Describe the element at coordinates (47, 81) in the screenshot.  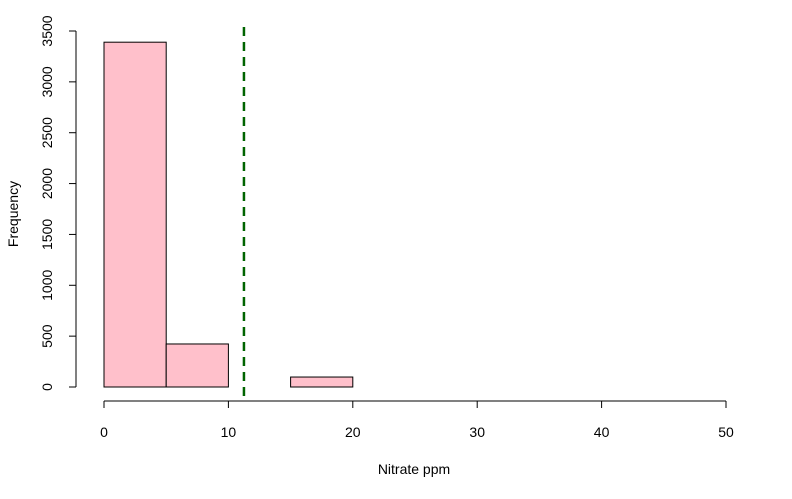
I see `y-tick-label: 3000` at that location.